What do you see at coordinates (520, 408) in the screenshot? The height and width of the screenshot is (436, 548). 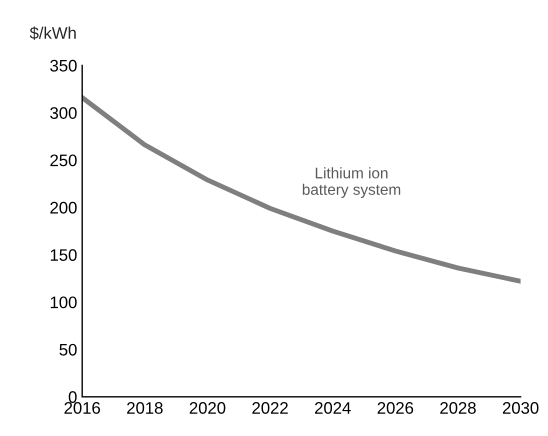 I see `x-tick-label: 2030` at bounding box center [520, 408].